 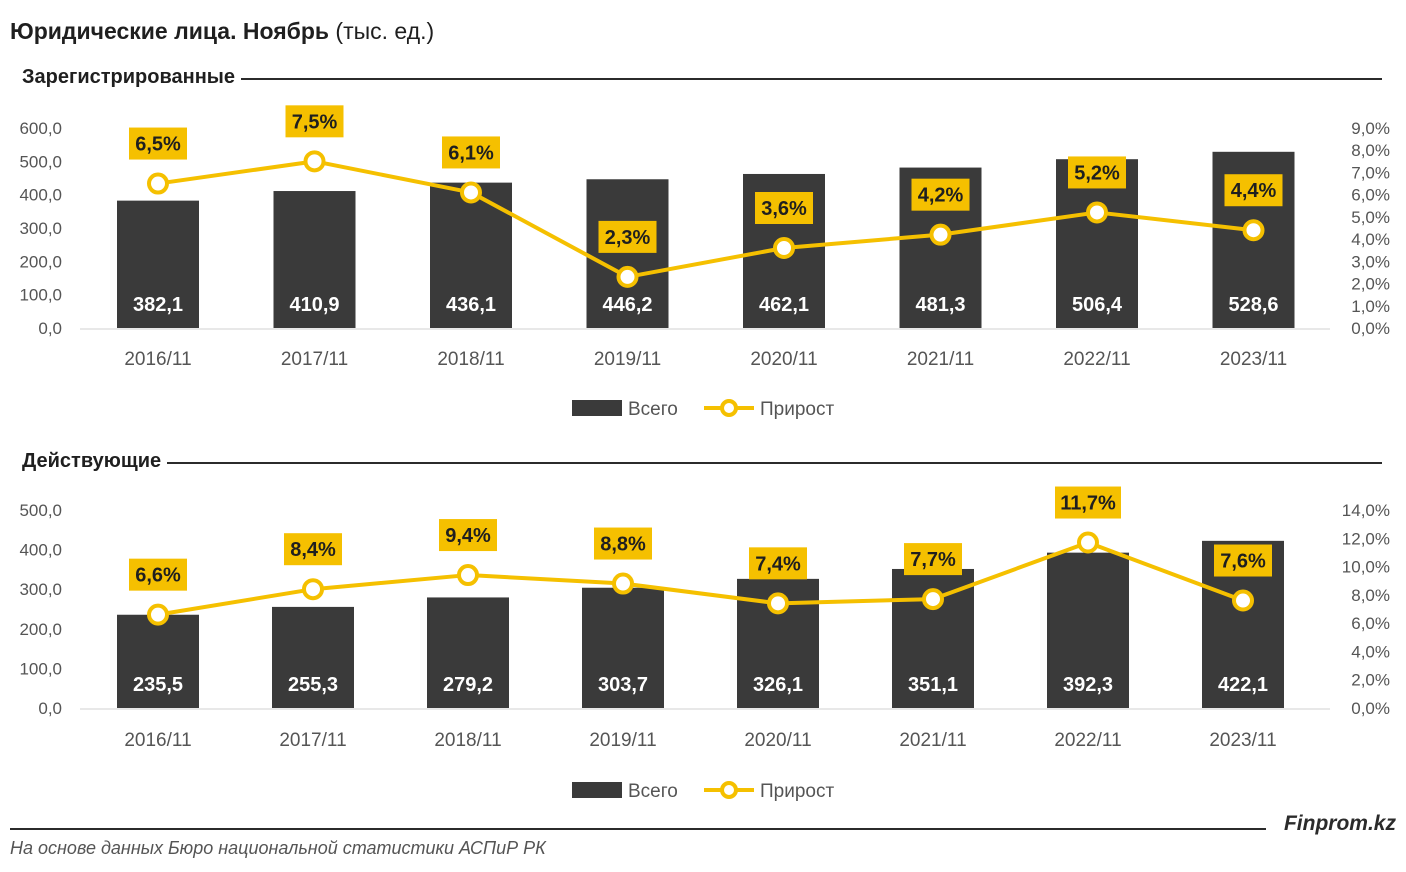 I want to click on growth-value-label: 7,4%, so click(x=778, y=564).